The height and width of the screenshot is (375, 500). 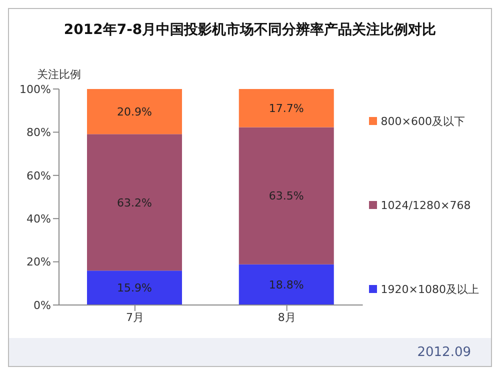 I want to click on legend-label: 1024/1280×768, so click(x=425, y=205).